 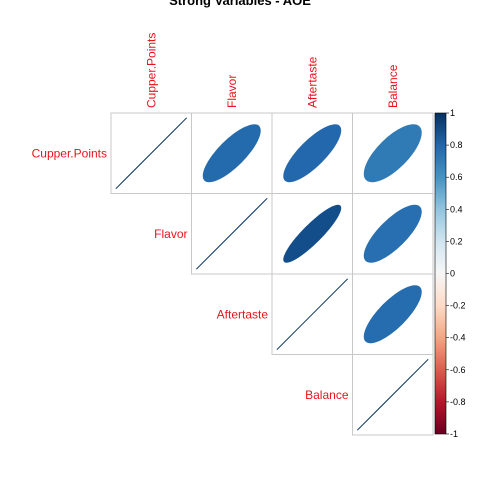 I want to click on column-label-balance: Balance, so click(x=393, y=86).